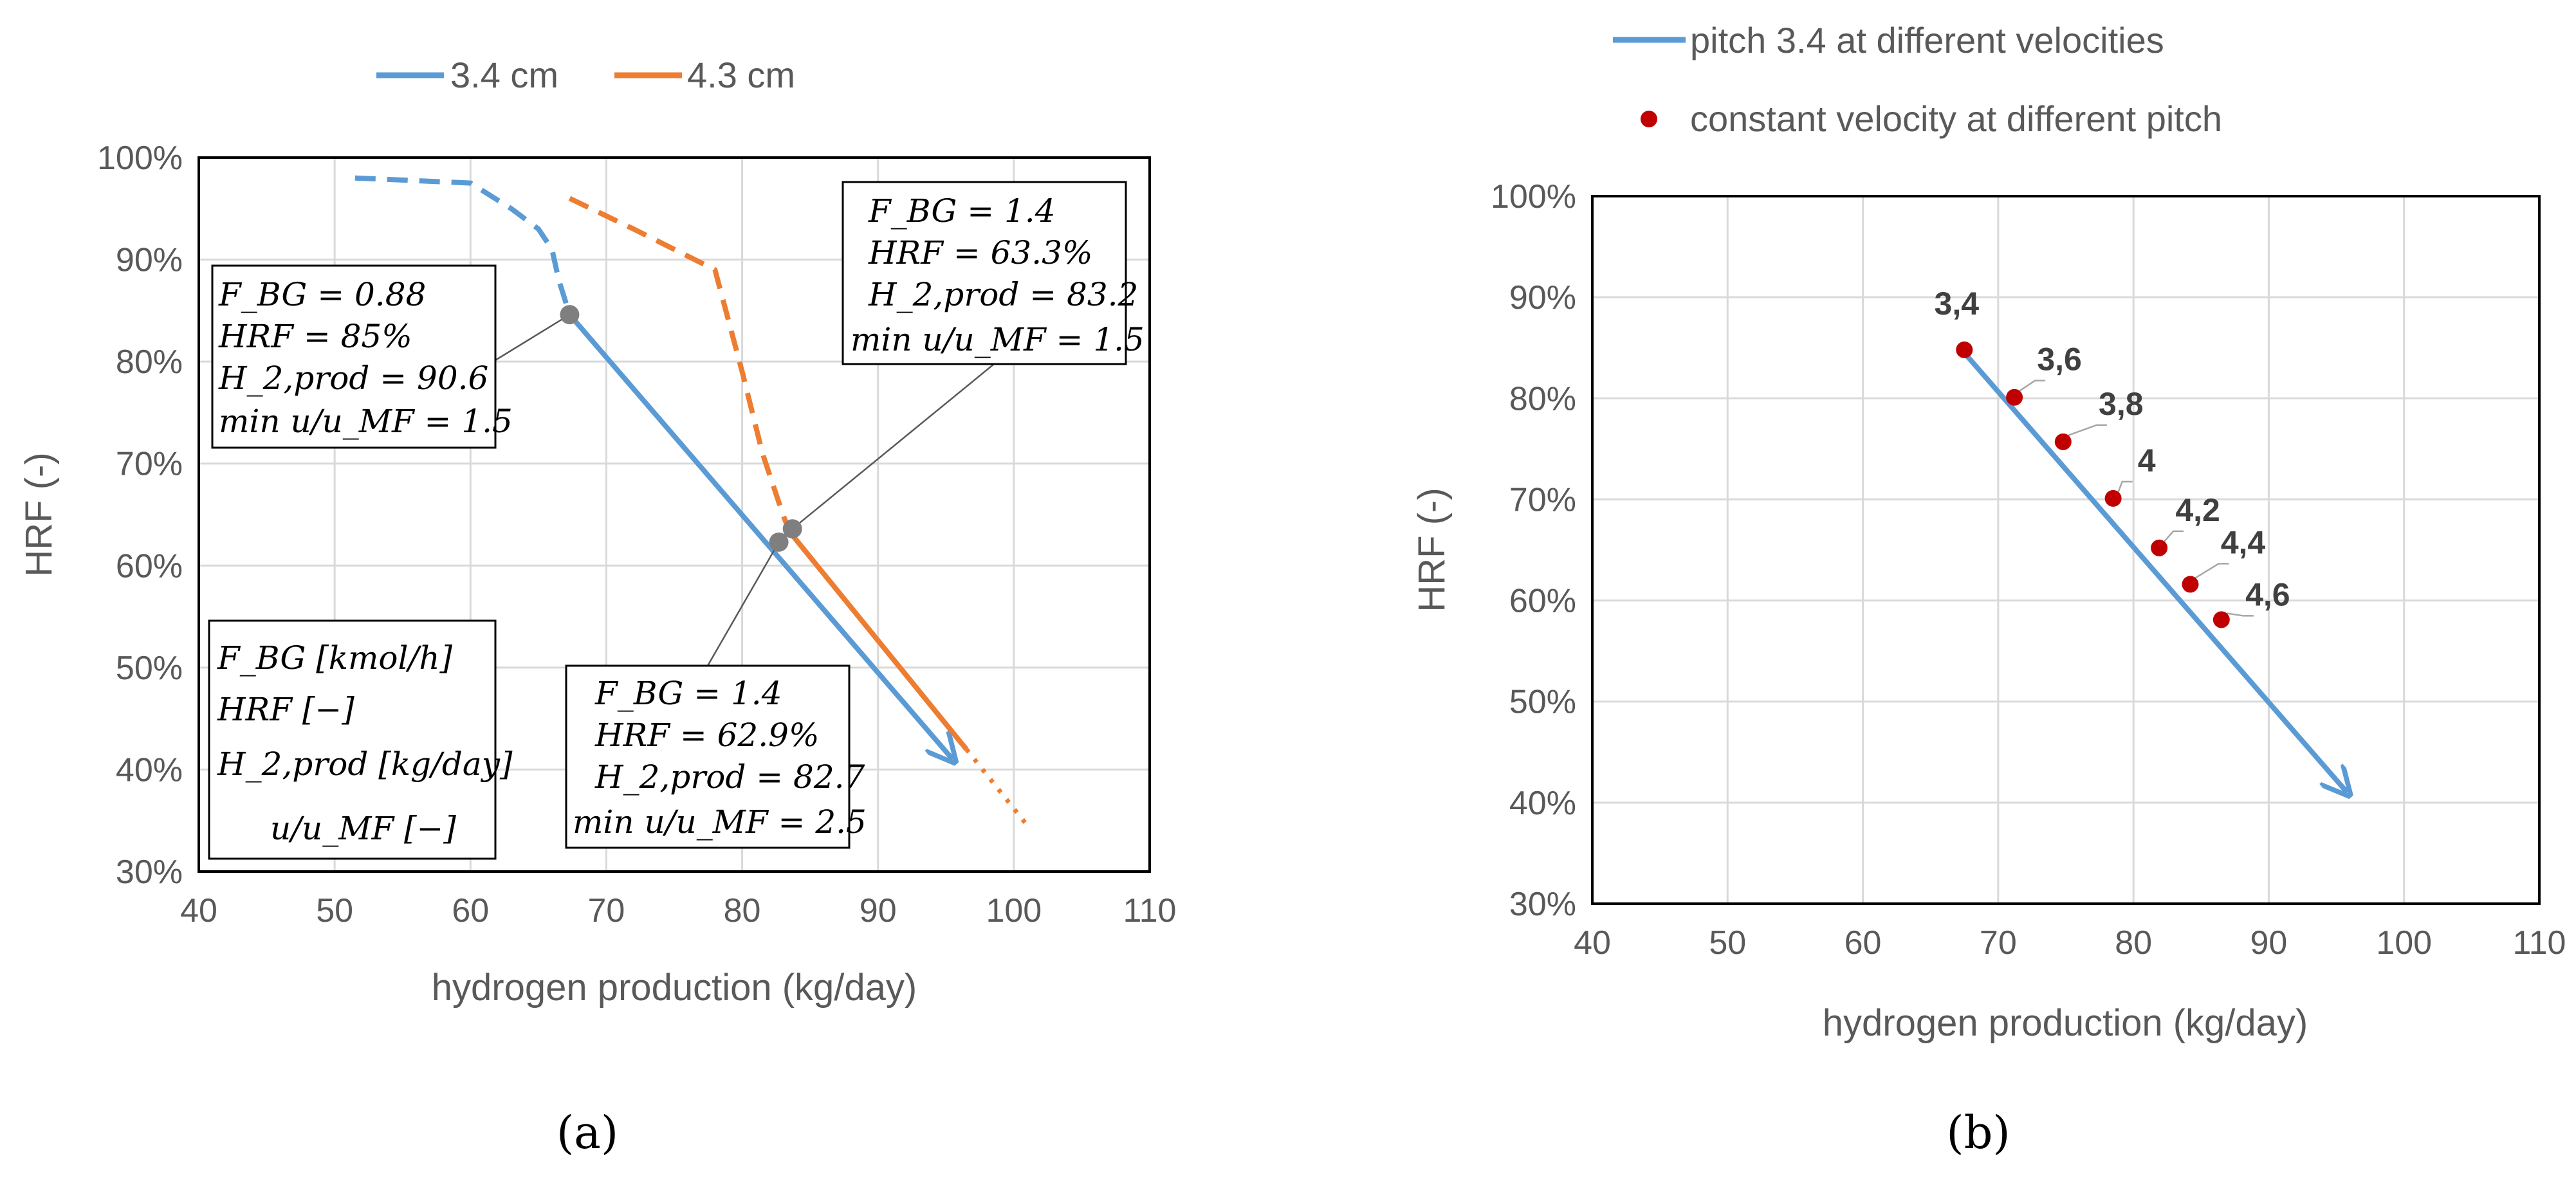 Image resolution: width=2576 pixels, height=1179 pixels. What do you see at coordinates (678, 910) in the screenshot?
I see `x-tick-labels-a: 40 50 60 70 80 90 100 110` at bounding box center [678, 910].